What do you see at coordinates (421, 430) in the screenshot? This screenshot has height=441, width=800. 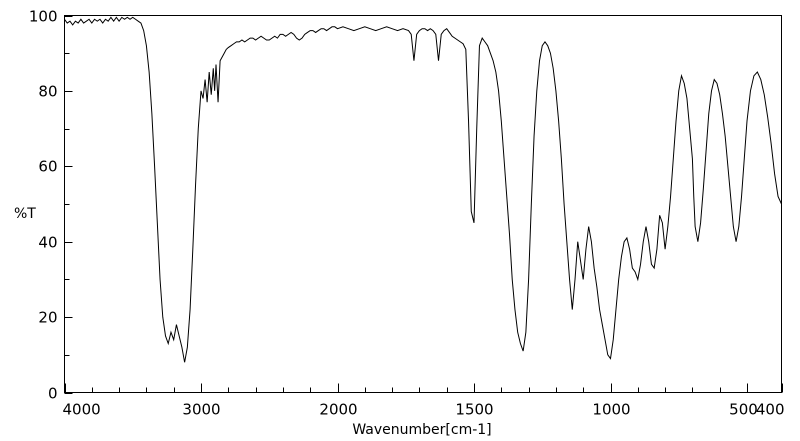 I see `x-axis-title: Wavenumber[cm-1]` at bounding box center [421, 430].